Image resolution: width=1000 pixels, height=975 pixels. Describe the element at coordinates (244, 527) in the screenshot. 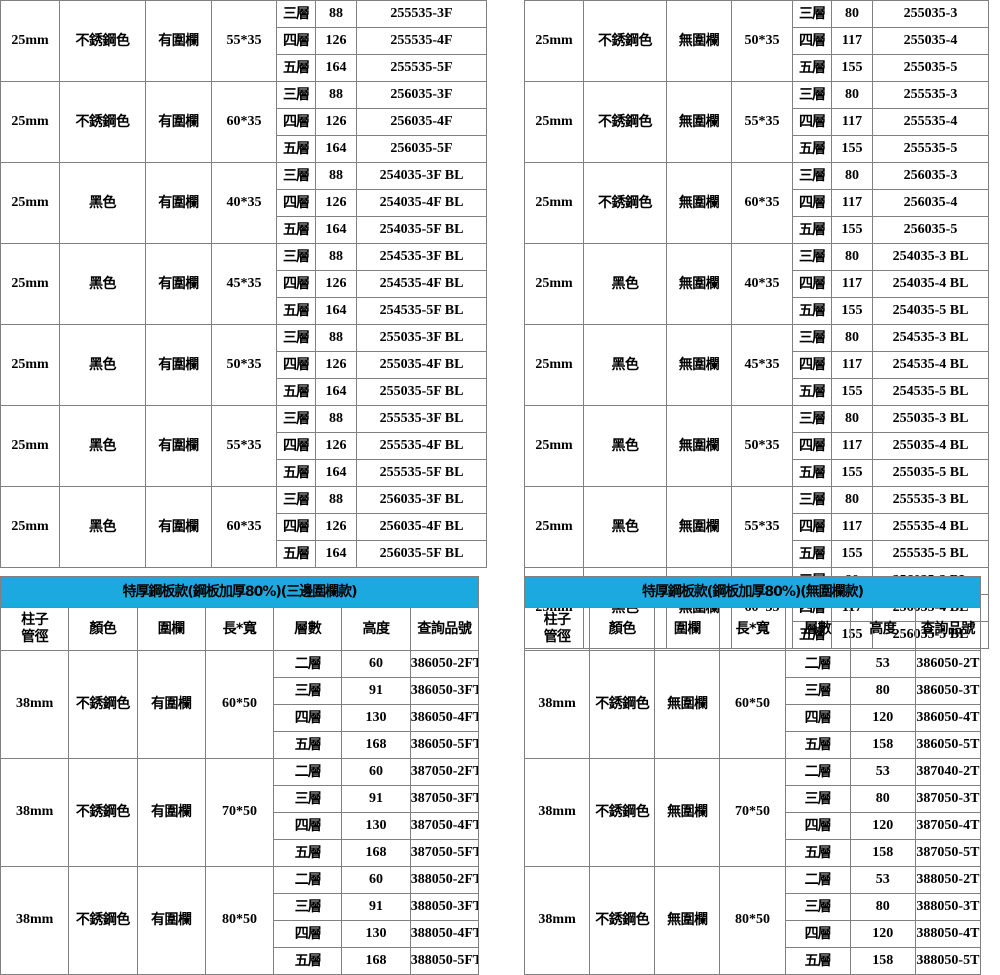

I see `cell-size: 60*35` at that location.